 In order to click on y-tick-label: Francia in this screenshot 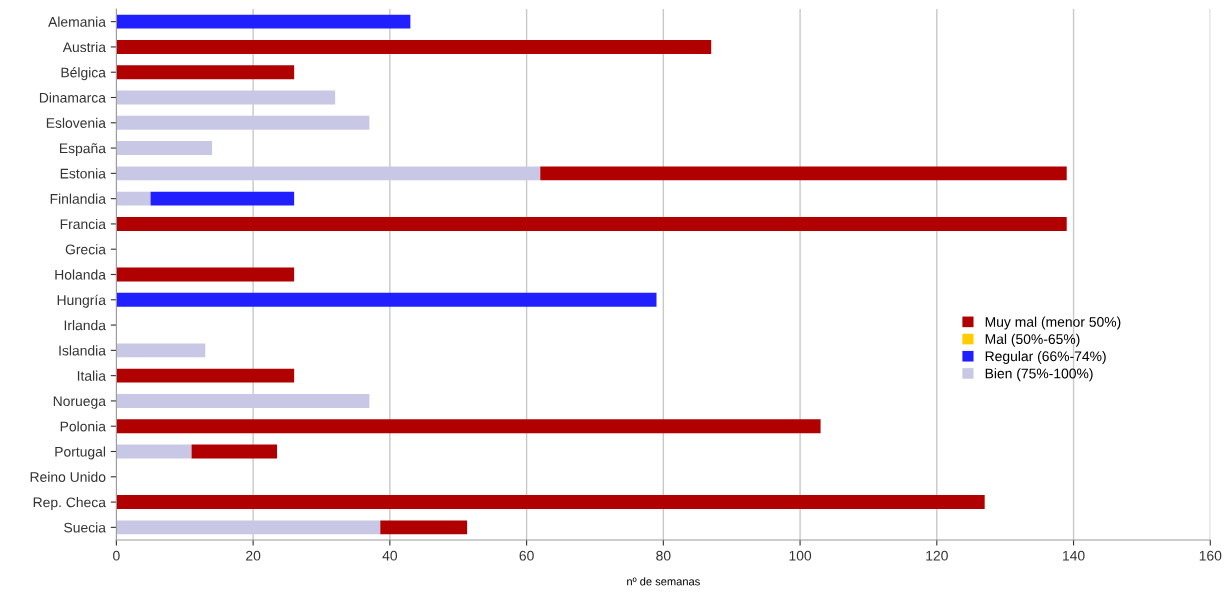, I will do `click(83, 224)`.